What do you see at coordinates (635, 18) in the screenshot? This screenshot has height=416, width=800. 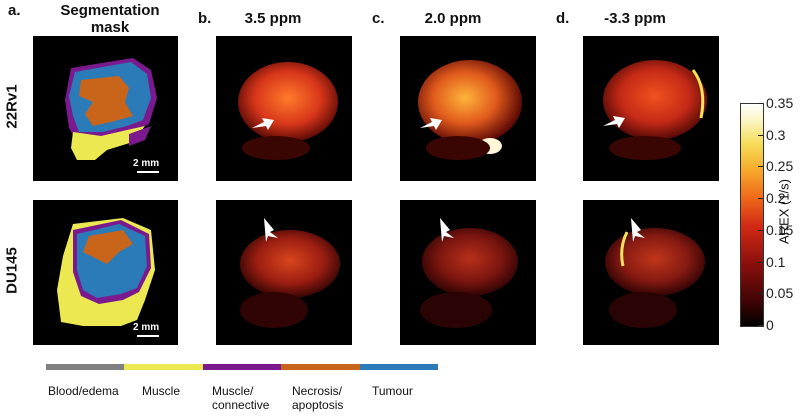 I see `panel-title-d: -3.3 ppm` at bounding box center [635, 18].